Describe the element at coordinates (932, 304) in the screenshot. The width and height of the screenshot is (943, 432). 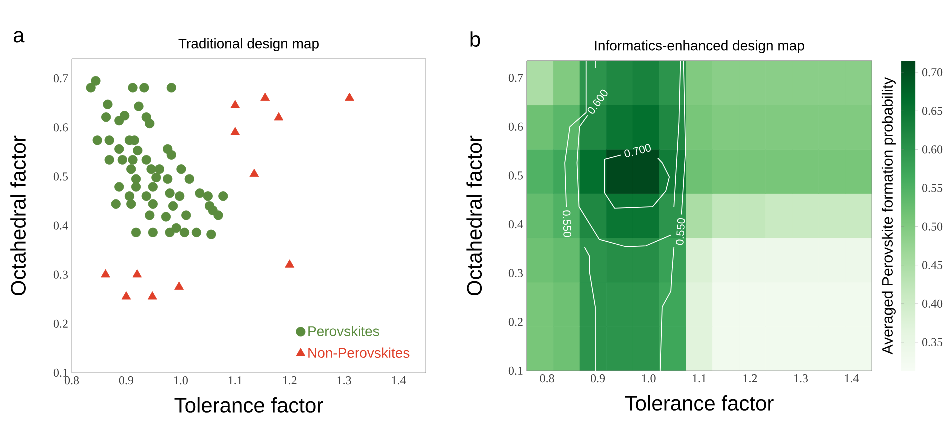
I see `color-bar-label: 0.40` at that location.